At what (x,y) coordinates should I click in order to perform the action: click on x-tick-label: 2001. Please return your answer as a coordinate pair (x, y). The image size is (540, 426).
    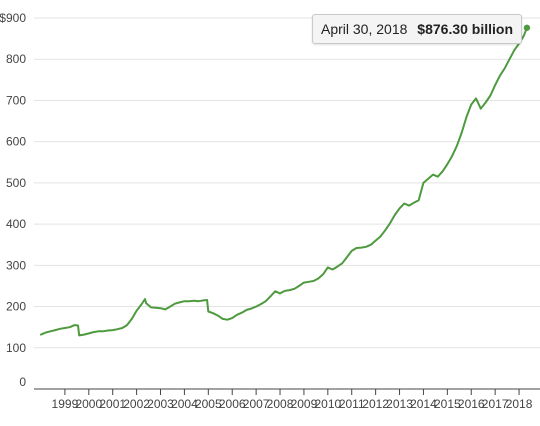
    Looking at the image, I should click on (112, 404).